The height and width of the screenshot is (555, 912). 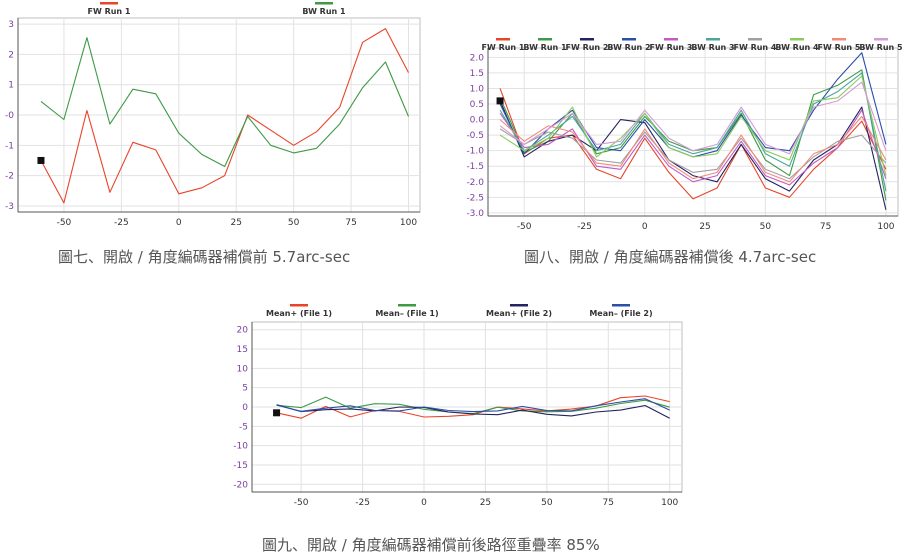 I want to click on y-tick-label: 10, so click(x=243, y=369).